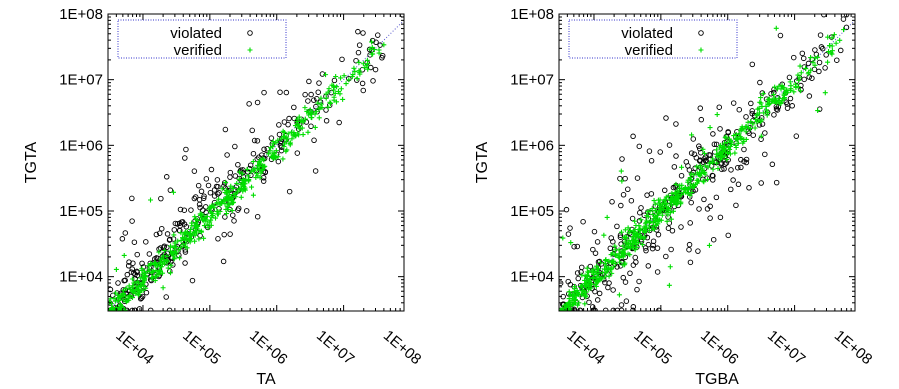 The width and height of the screenshot is (899, 389). Describe the element at coordinates (701, 50) in the screenshot. I see `legend-marker` at that location.